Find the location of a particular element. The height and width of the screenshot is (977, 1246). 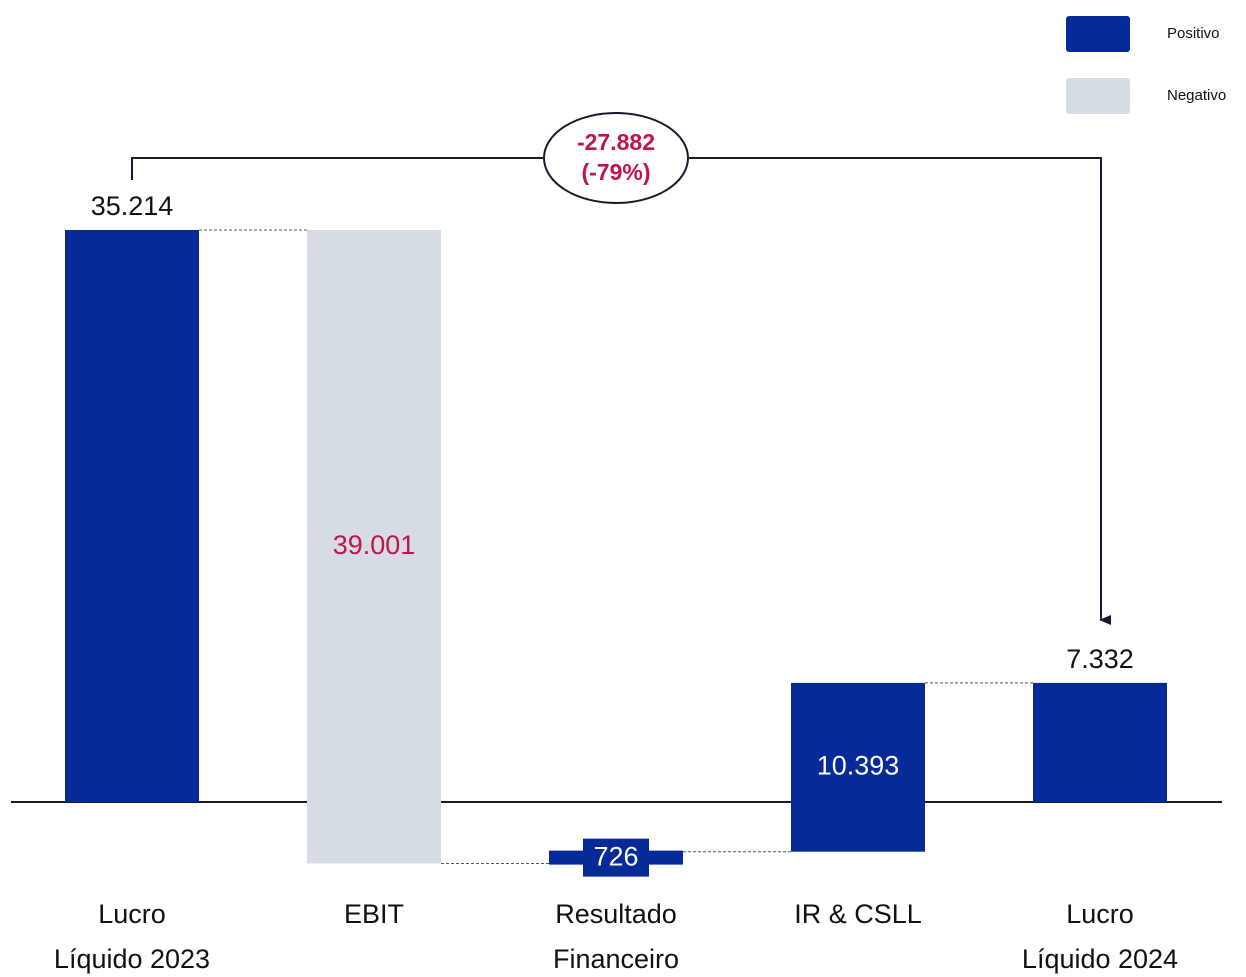

x-tick-label: Líquido 2023 is located at coordinates (132, 959).